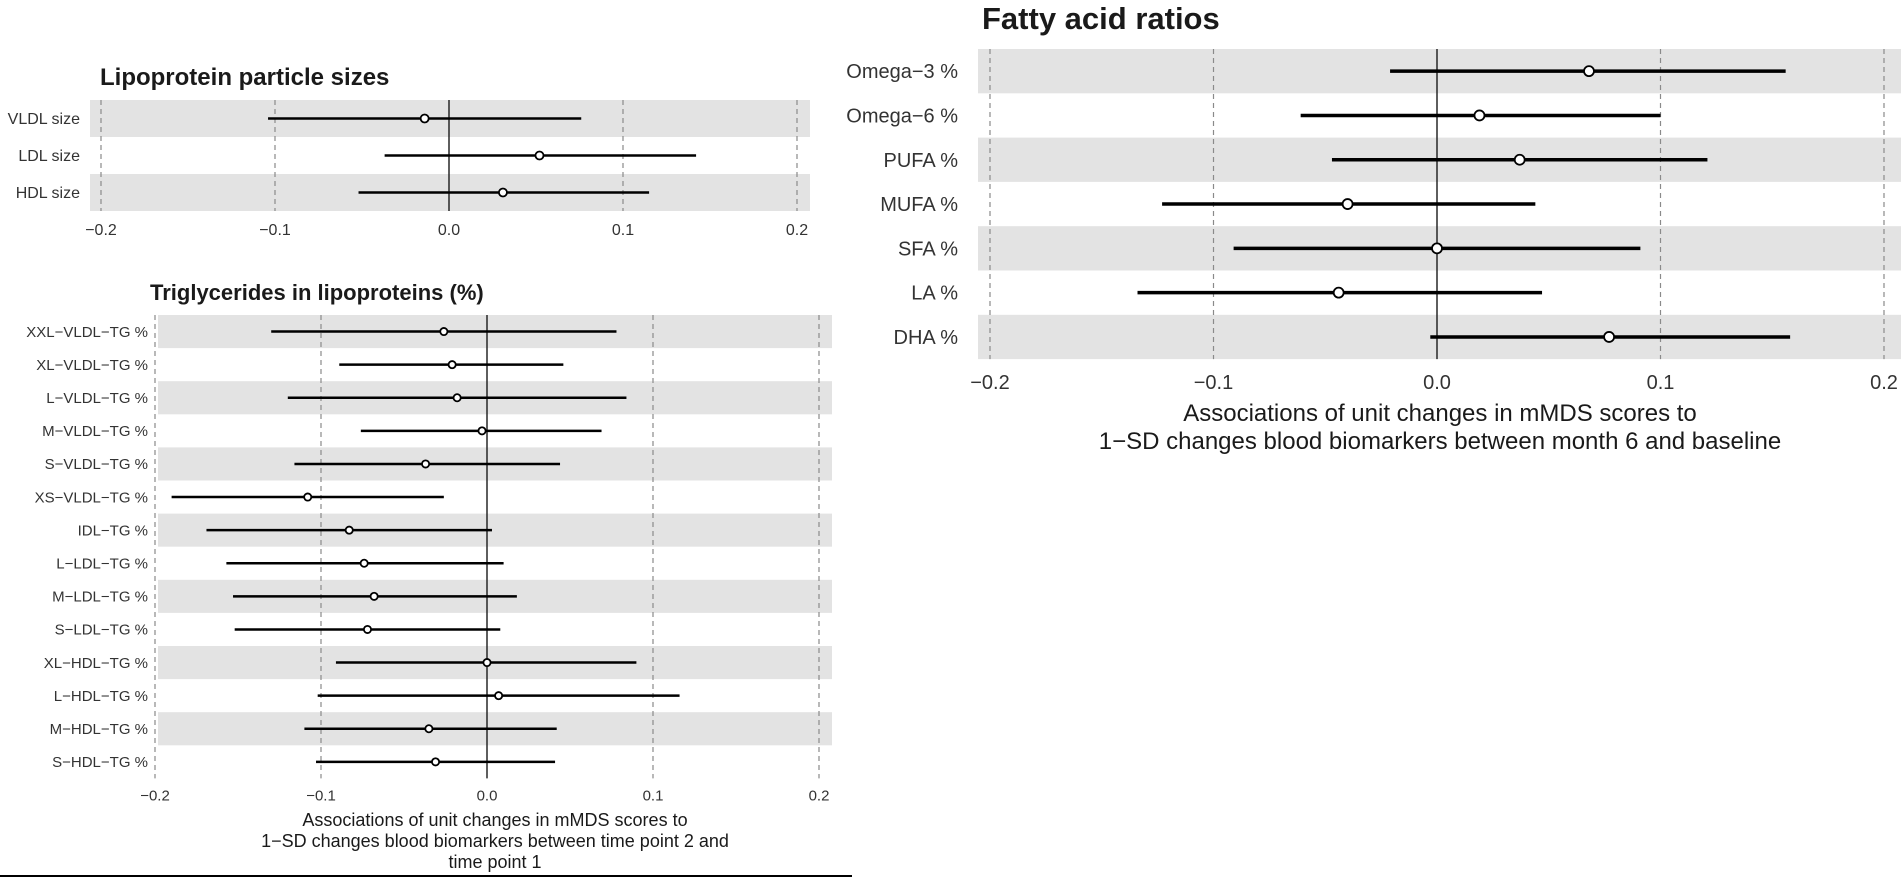  Describe the element at coordinates (101, 696) in the screenshot. I see `row-label: L−HDL−TG %` at that location.